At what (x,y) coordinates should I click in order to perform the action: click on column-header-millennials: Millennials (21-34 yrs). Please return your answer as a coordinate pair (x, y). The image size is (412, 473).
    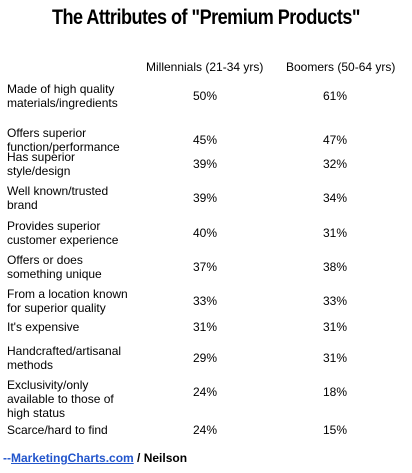
    Looking at the image, I should click on (205, 67).